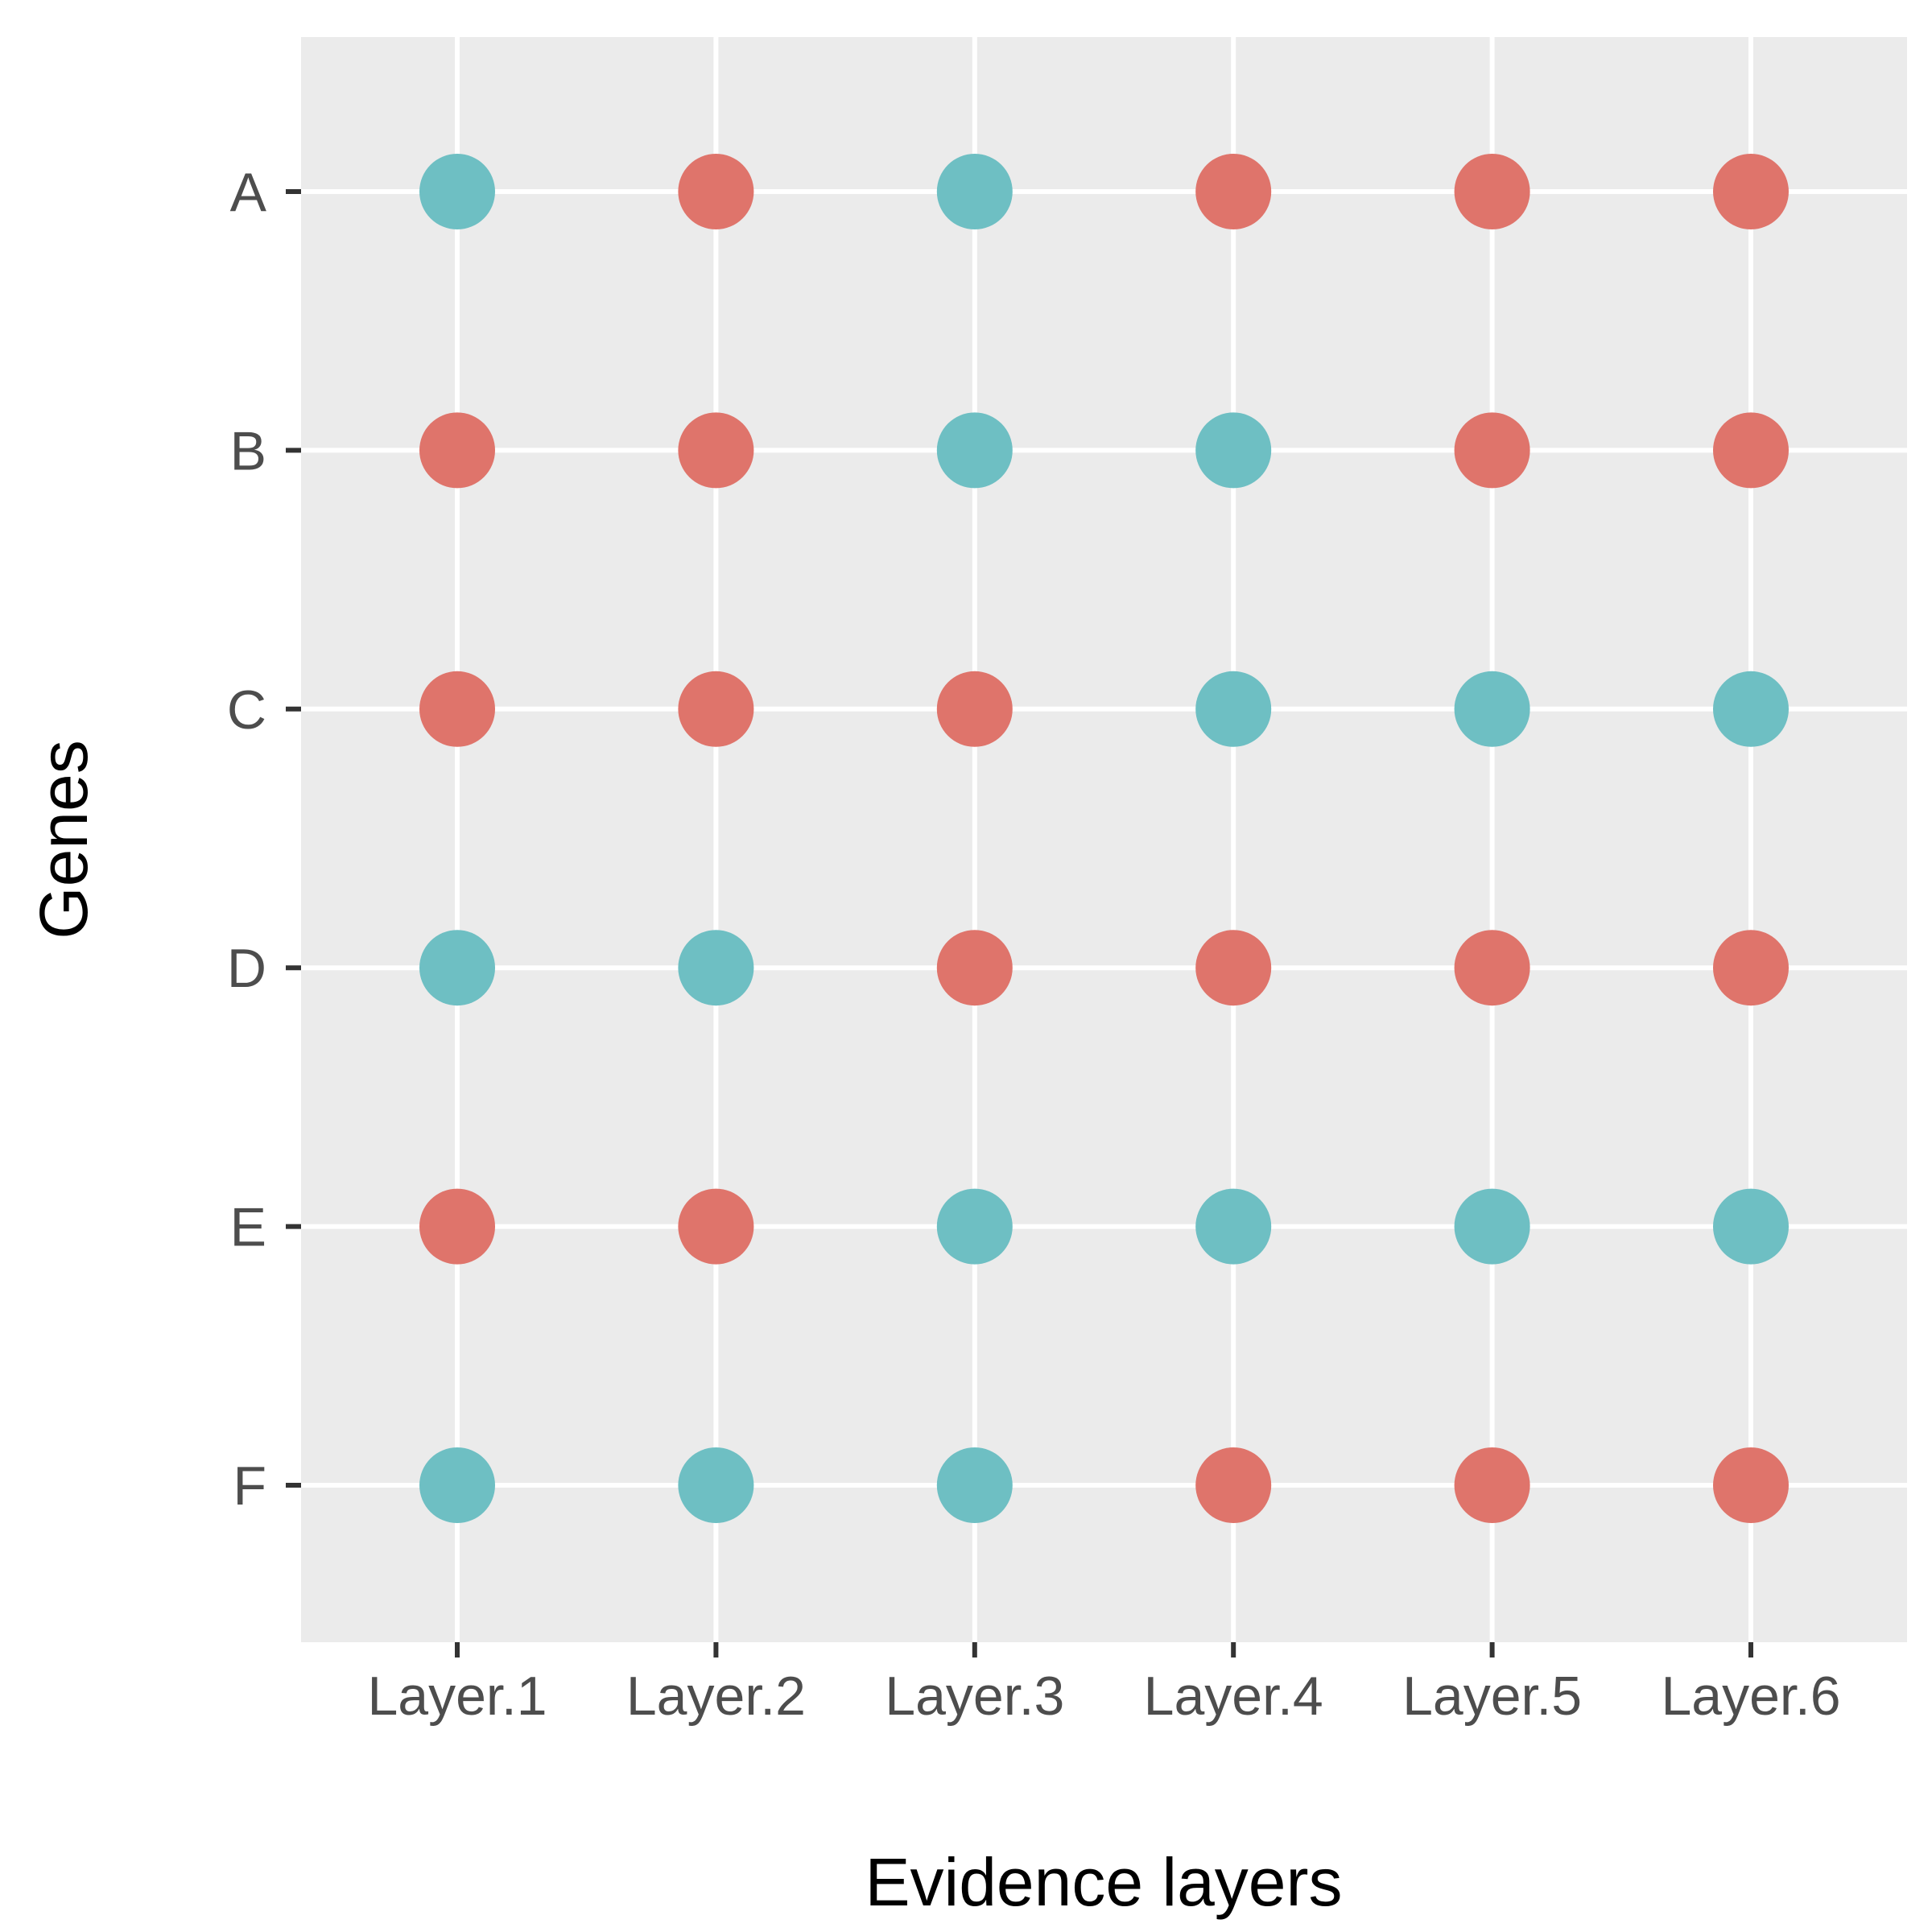 The image size is (1932, 1932). Describe the element at coordinates (716, 1226) in the screenshot. I see `data-point-E-Layer.2` at that location.